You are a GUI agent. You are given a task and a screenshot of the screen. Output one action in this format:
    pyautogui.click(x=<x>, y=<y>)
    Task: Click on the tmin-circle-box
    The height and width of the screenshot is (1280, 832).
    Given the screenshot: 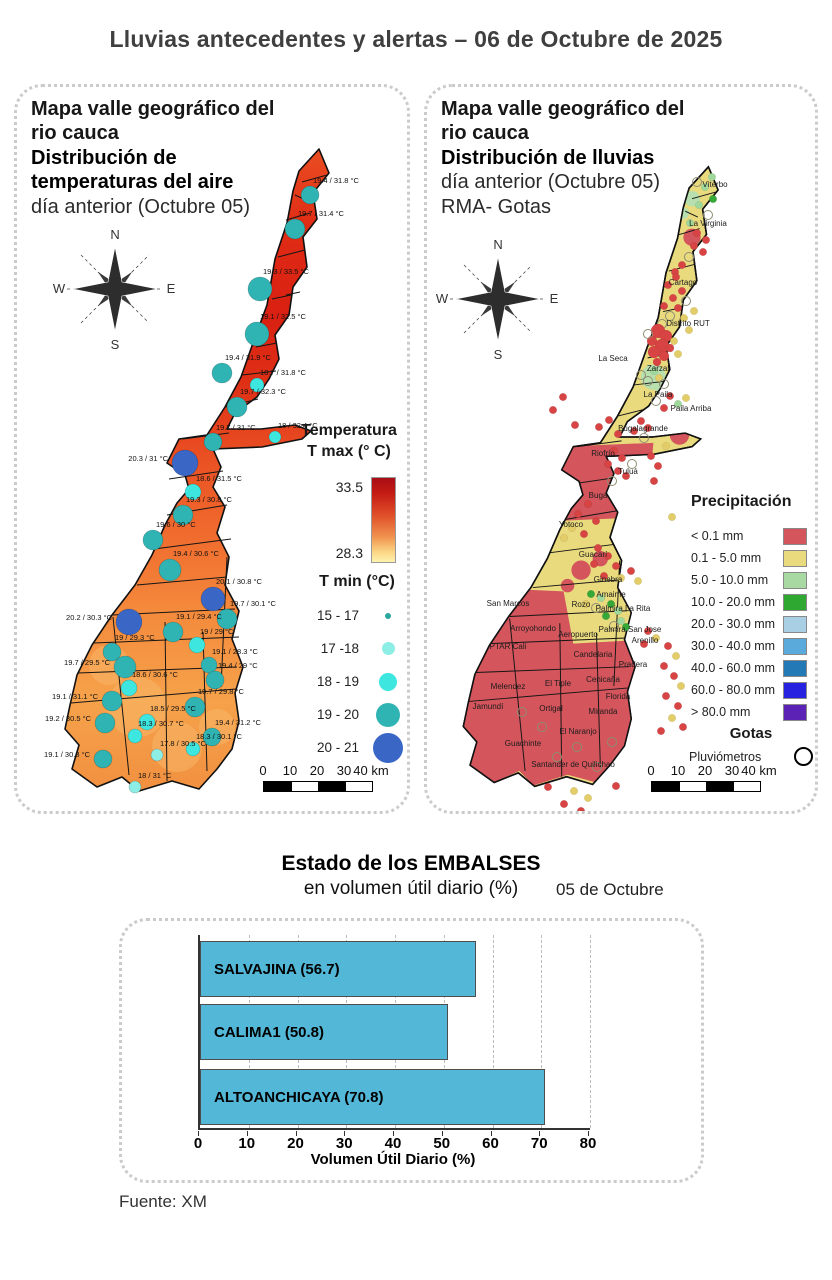 What is the action you would take?
    pyautogui.click(x=388, y=747)
    